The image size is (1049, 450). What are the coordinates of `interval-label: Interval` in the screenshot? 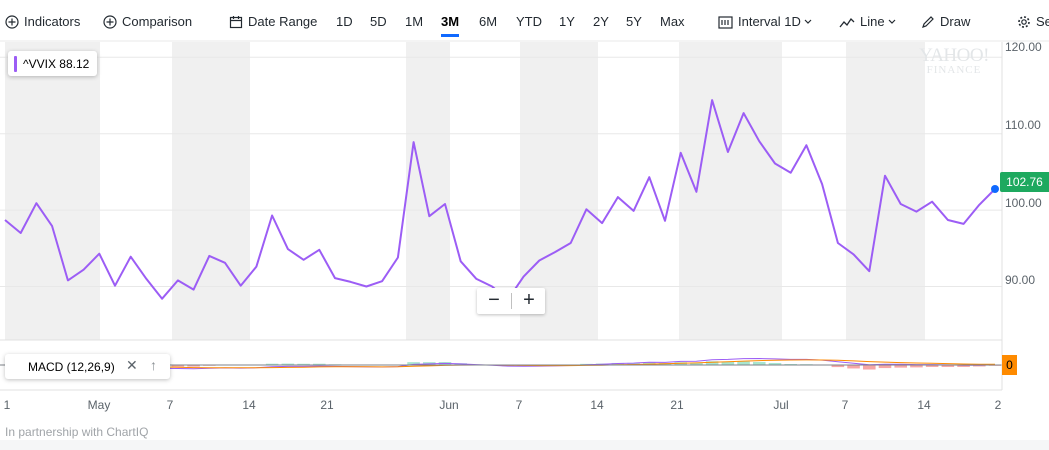 It's located at (759, 21).